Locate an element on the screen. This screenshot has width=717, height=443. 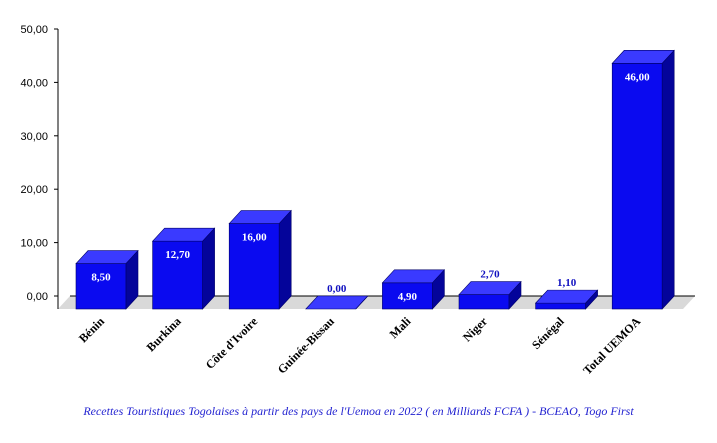
x-category-label: Mali is located at coordinates (400, 327).